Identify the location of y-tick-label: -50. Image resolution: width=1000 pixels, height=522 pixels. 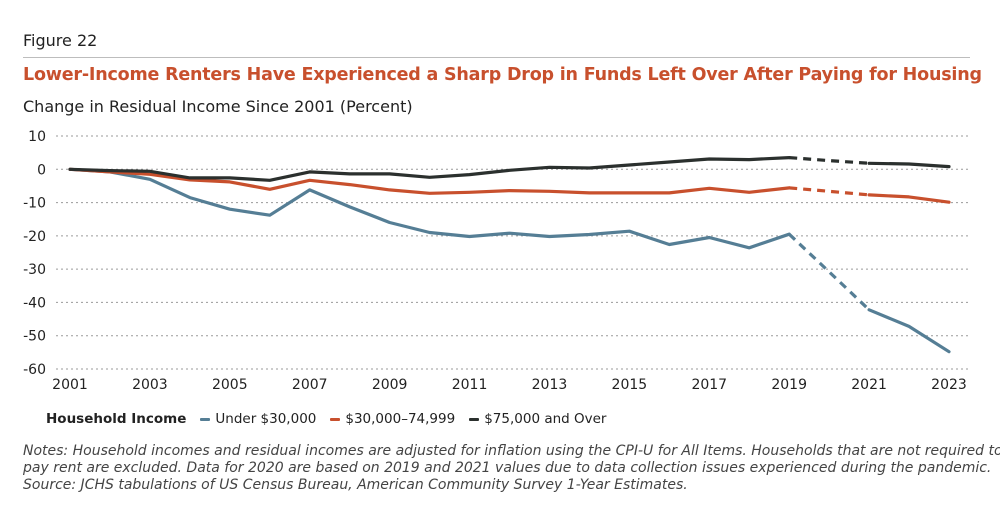
(34, 337).